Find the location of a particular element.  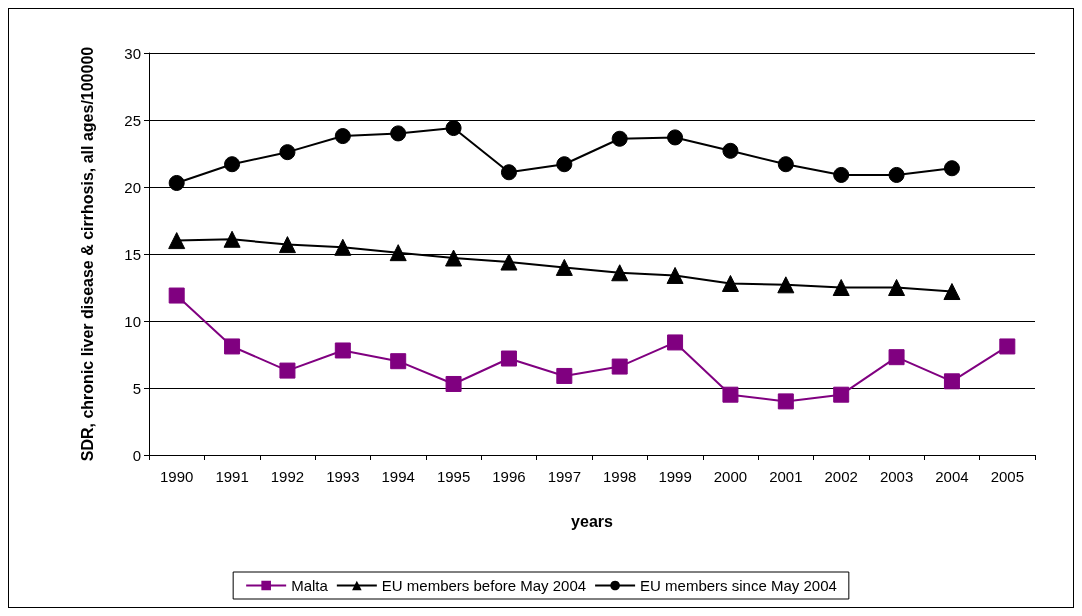

x-tick-label: 1995 is located at coordinates (453, 476).